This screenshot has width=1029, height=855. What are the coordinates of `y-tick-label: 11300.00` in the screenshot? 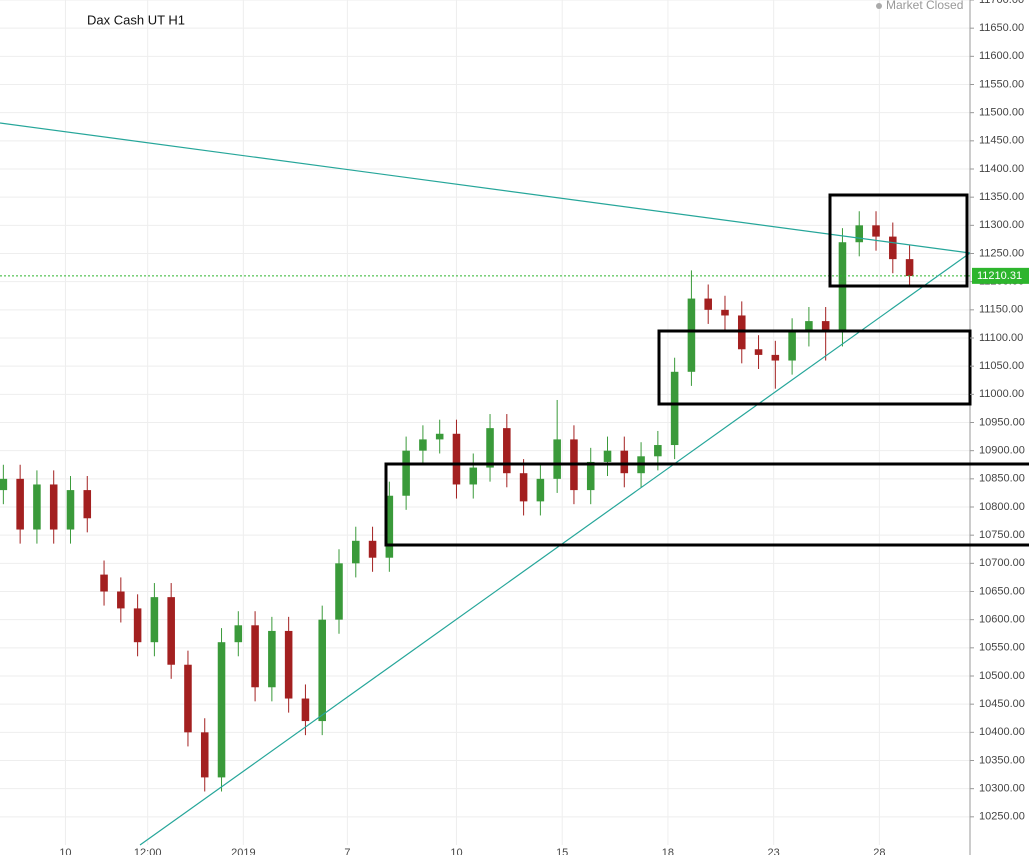 It's located at (1001, 225).